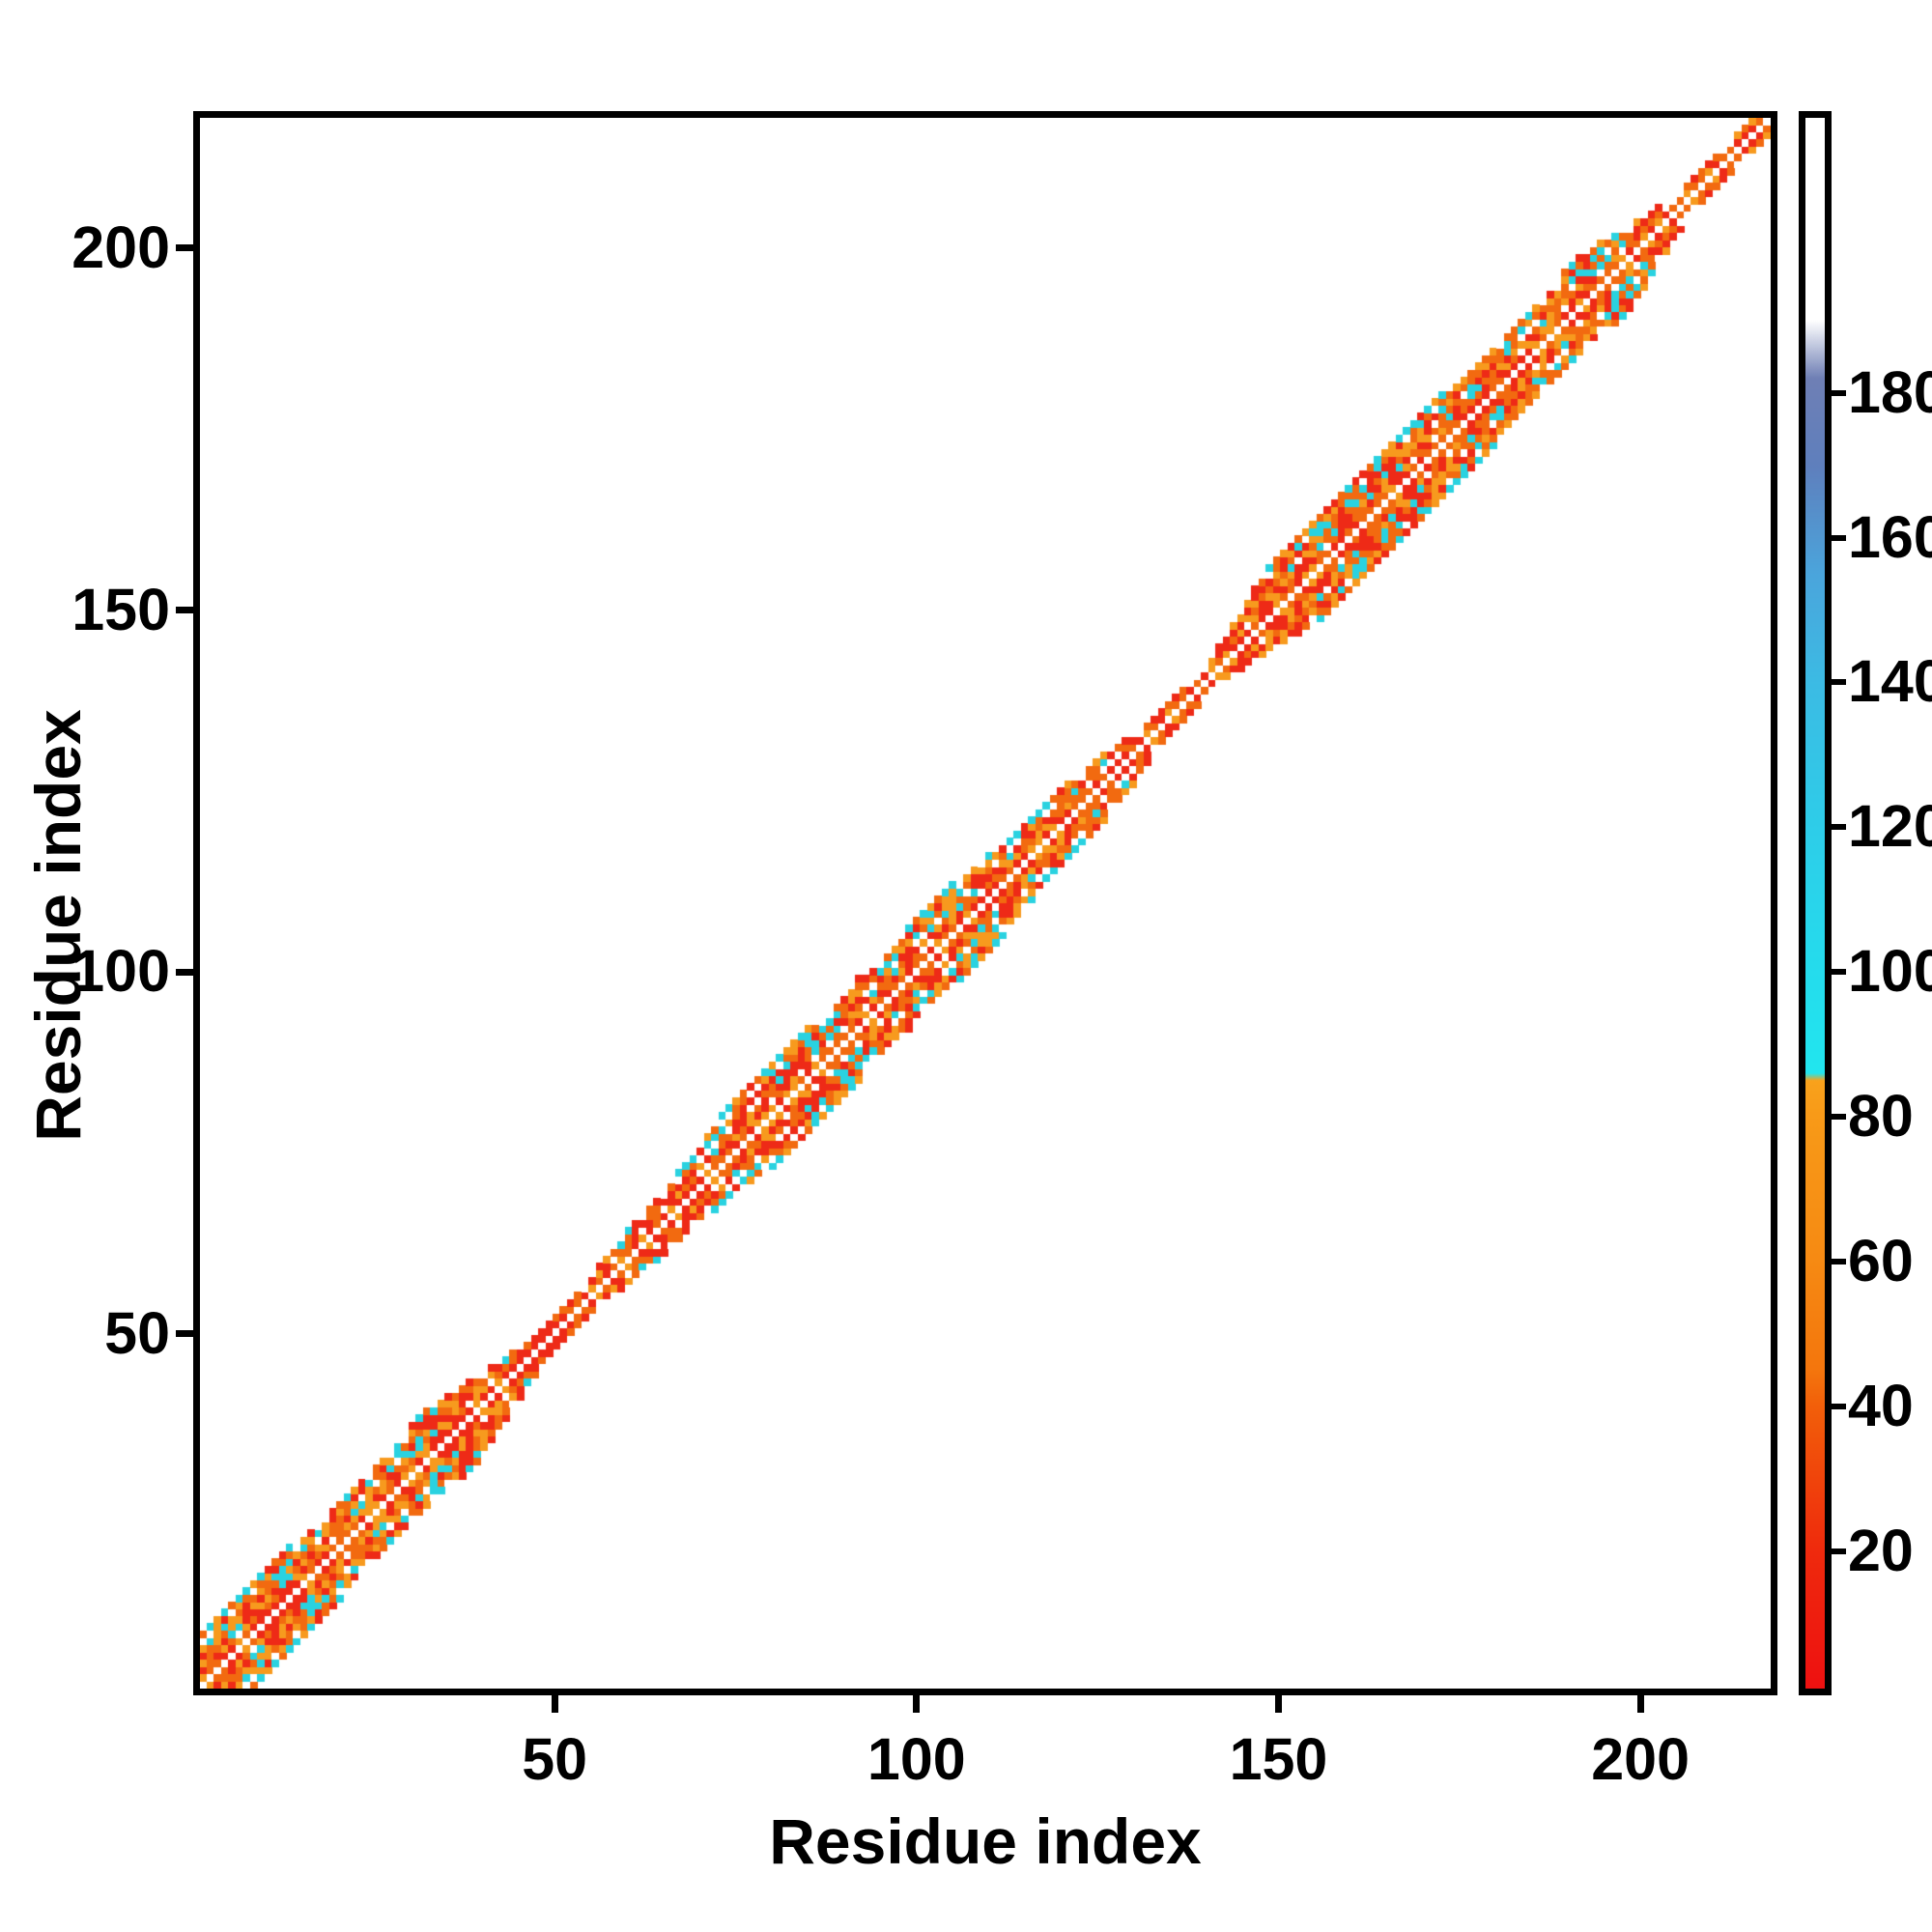  I want to click on colorbar-tick-label-120: 120, so click(1890, 826).